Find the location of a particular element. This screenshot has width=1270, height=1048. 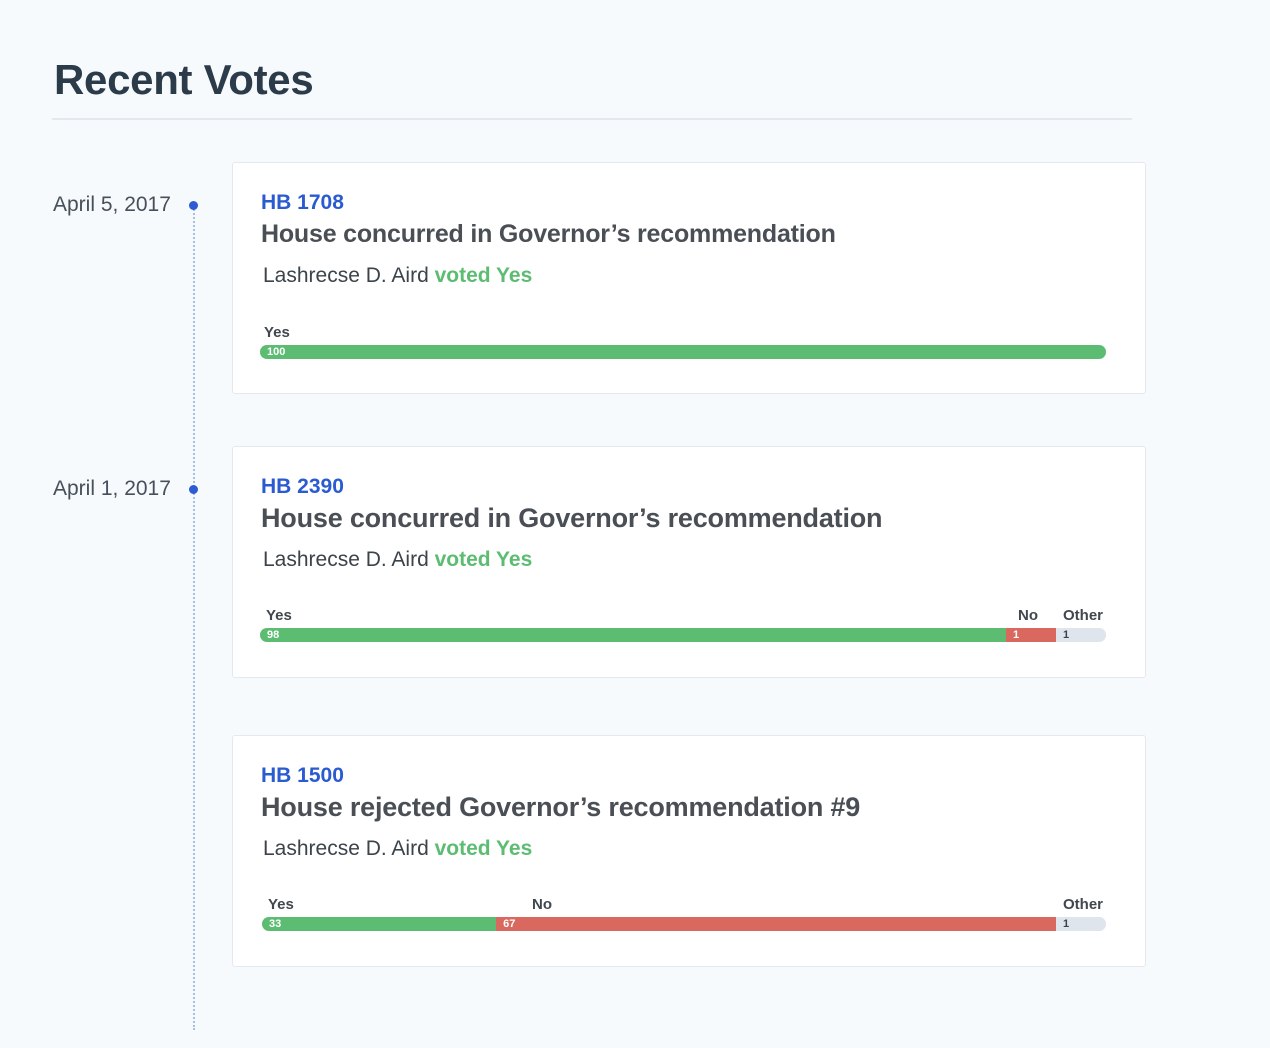

yes-segment: 100 is located at coordinates (683, 352).